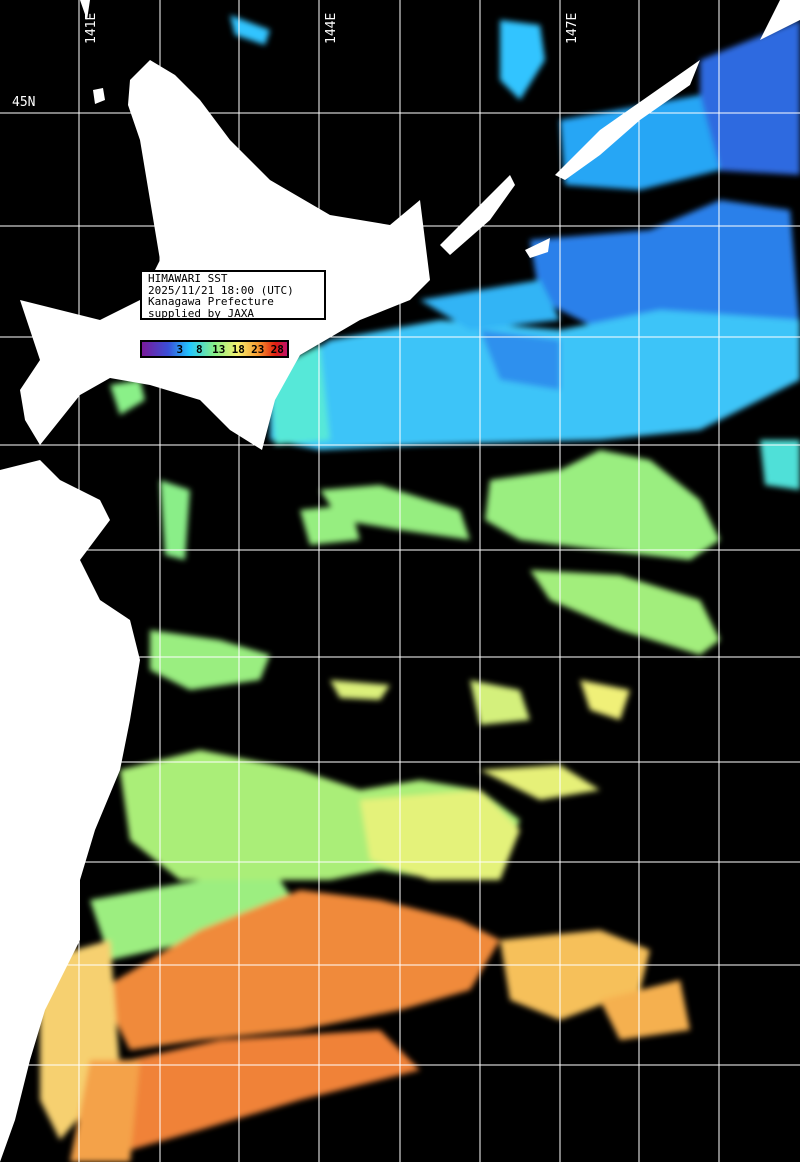 The height and width of the screenshot is (1162, 800). What do you see at coordinates (572, 28) in the screenshot?
I see `lon-label-147e: 147E` at bounding box center [572, 28].